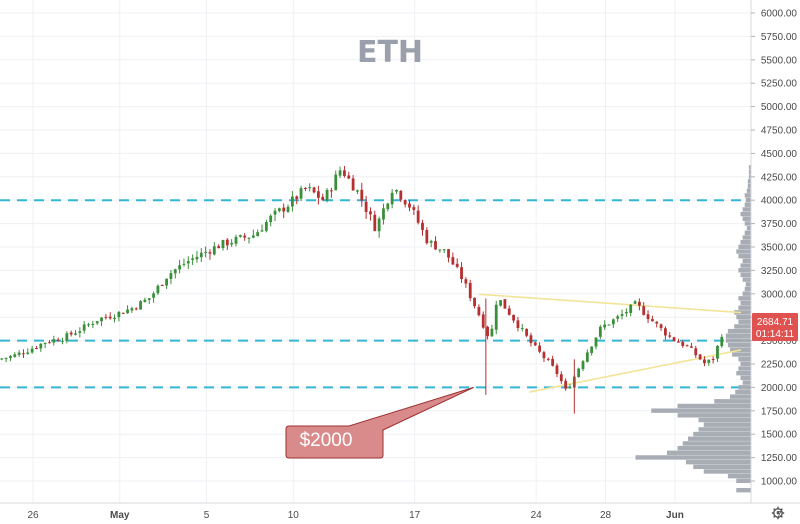 The height and width of the screenshot is (524, 800). What do you see at coordinates (779, 131) in the screenshot?
I see `y-tick-label: 4750.00` at bounding box center [779, 131].